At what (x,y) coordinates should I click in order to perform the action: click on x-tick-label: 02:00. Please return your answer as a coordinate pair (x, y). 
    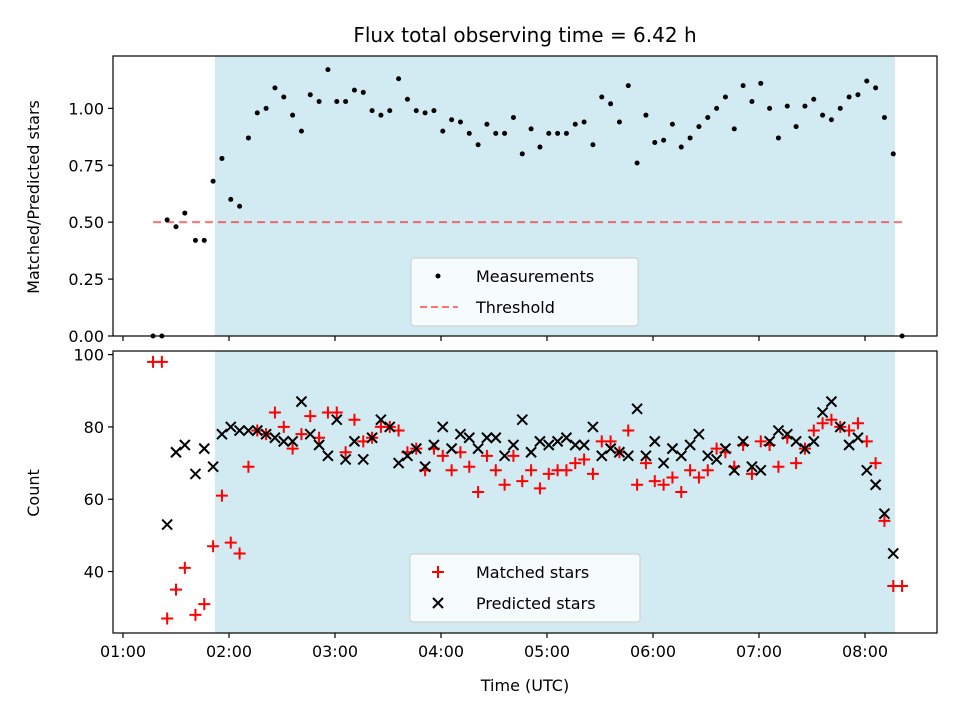
    Looking at the image, I should click on (229, 651).